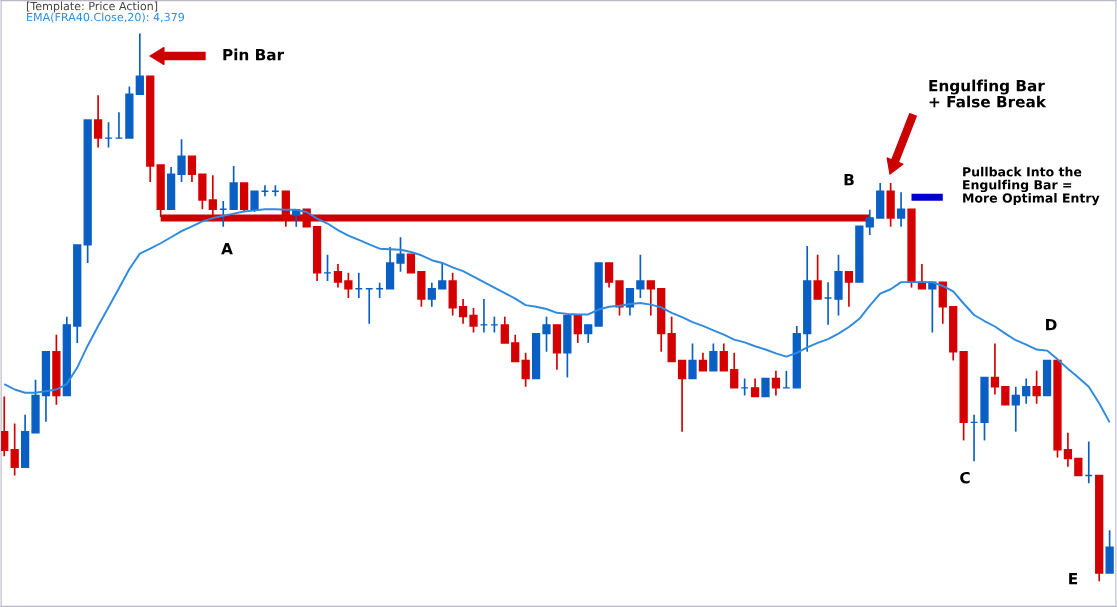  What do you see at coordinates (92, 7) in the screenshot?
I see `text: [Template: Price Action]` at bounding box center [92, 7].